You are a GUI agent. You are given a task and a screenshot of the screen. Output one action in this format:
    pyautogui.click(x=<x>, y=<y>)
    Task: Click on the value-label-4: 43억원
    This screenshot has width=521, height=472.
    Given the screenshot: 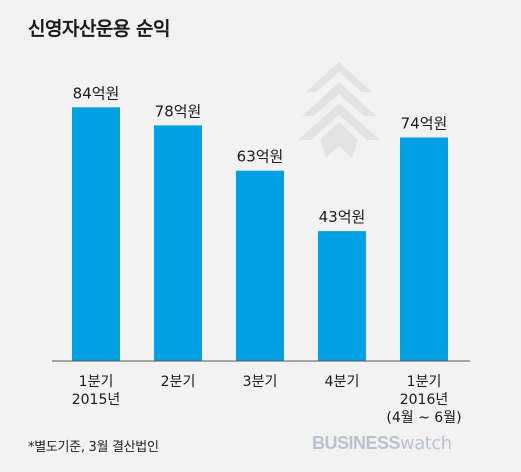 What is the action you would take?
    pyautogui.click(x=342, y=217)
    